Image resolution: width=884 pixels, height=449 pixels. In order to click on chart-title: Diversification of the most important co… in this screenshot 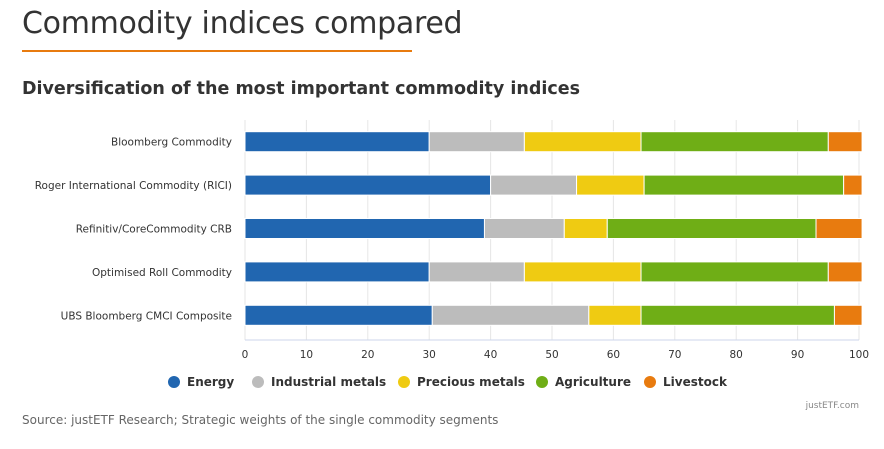, I will do `click(301, 89)`.